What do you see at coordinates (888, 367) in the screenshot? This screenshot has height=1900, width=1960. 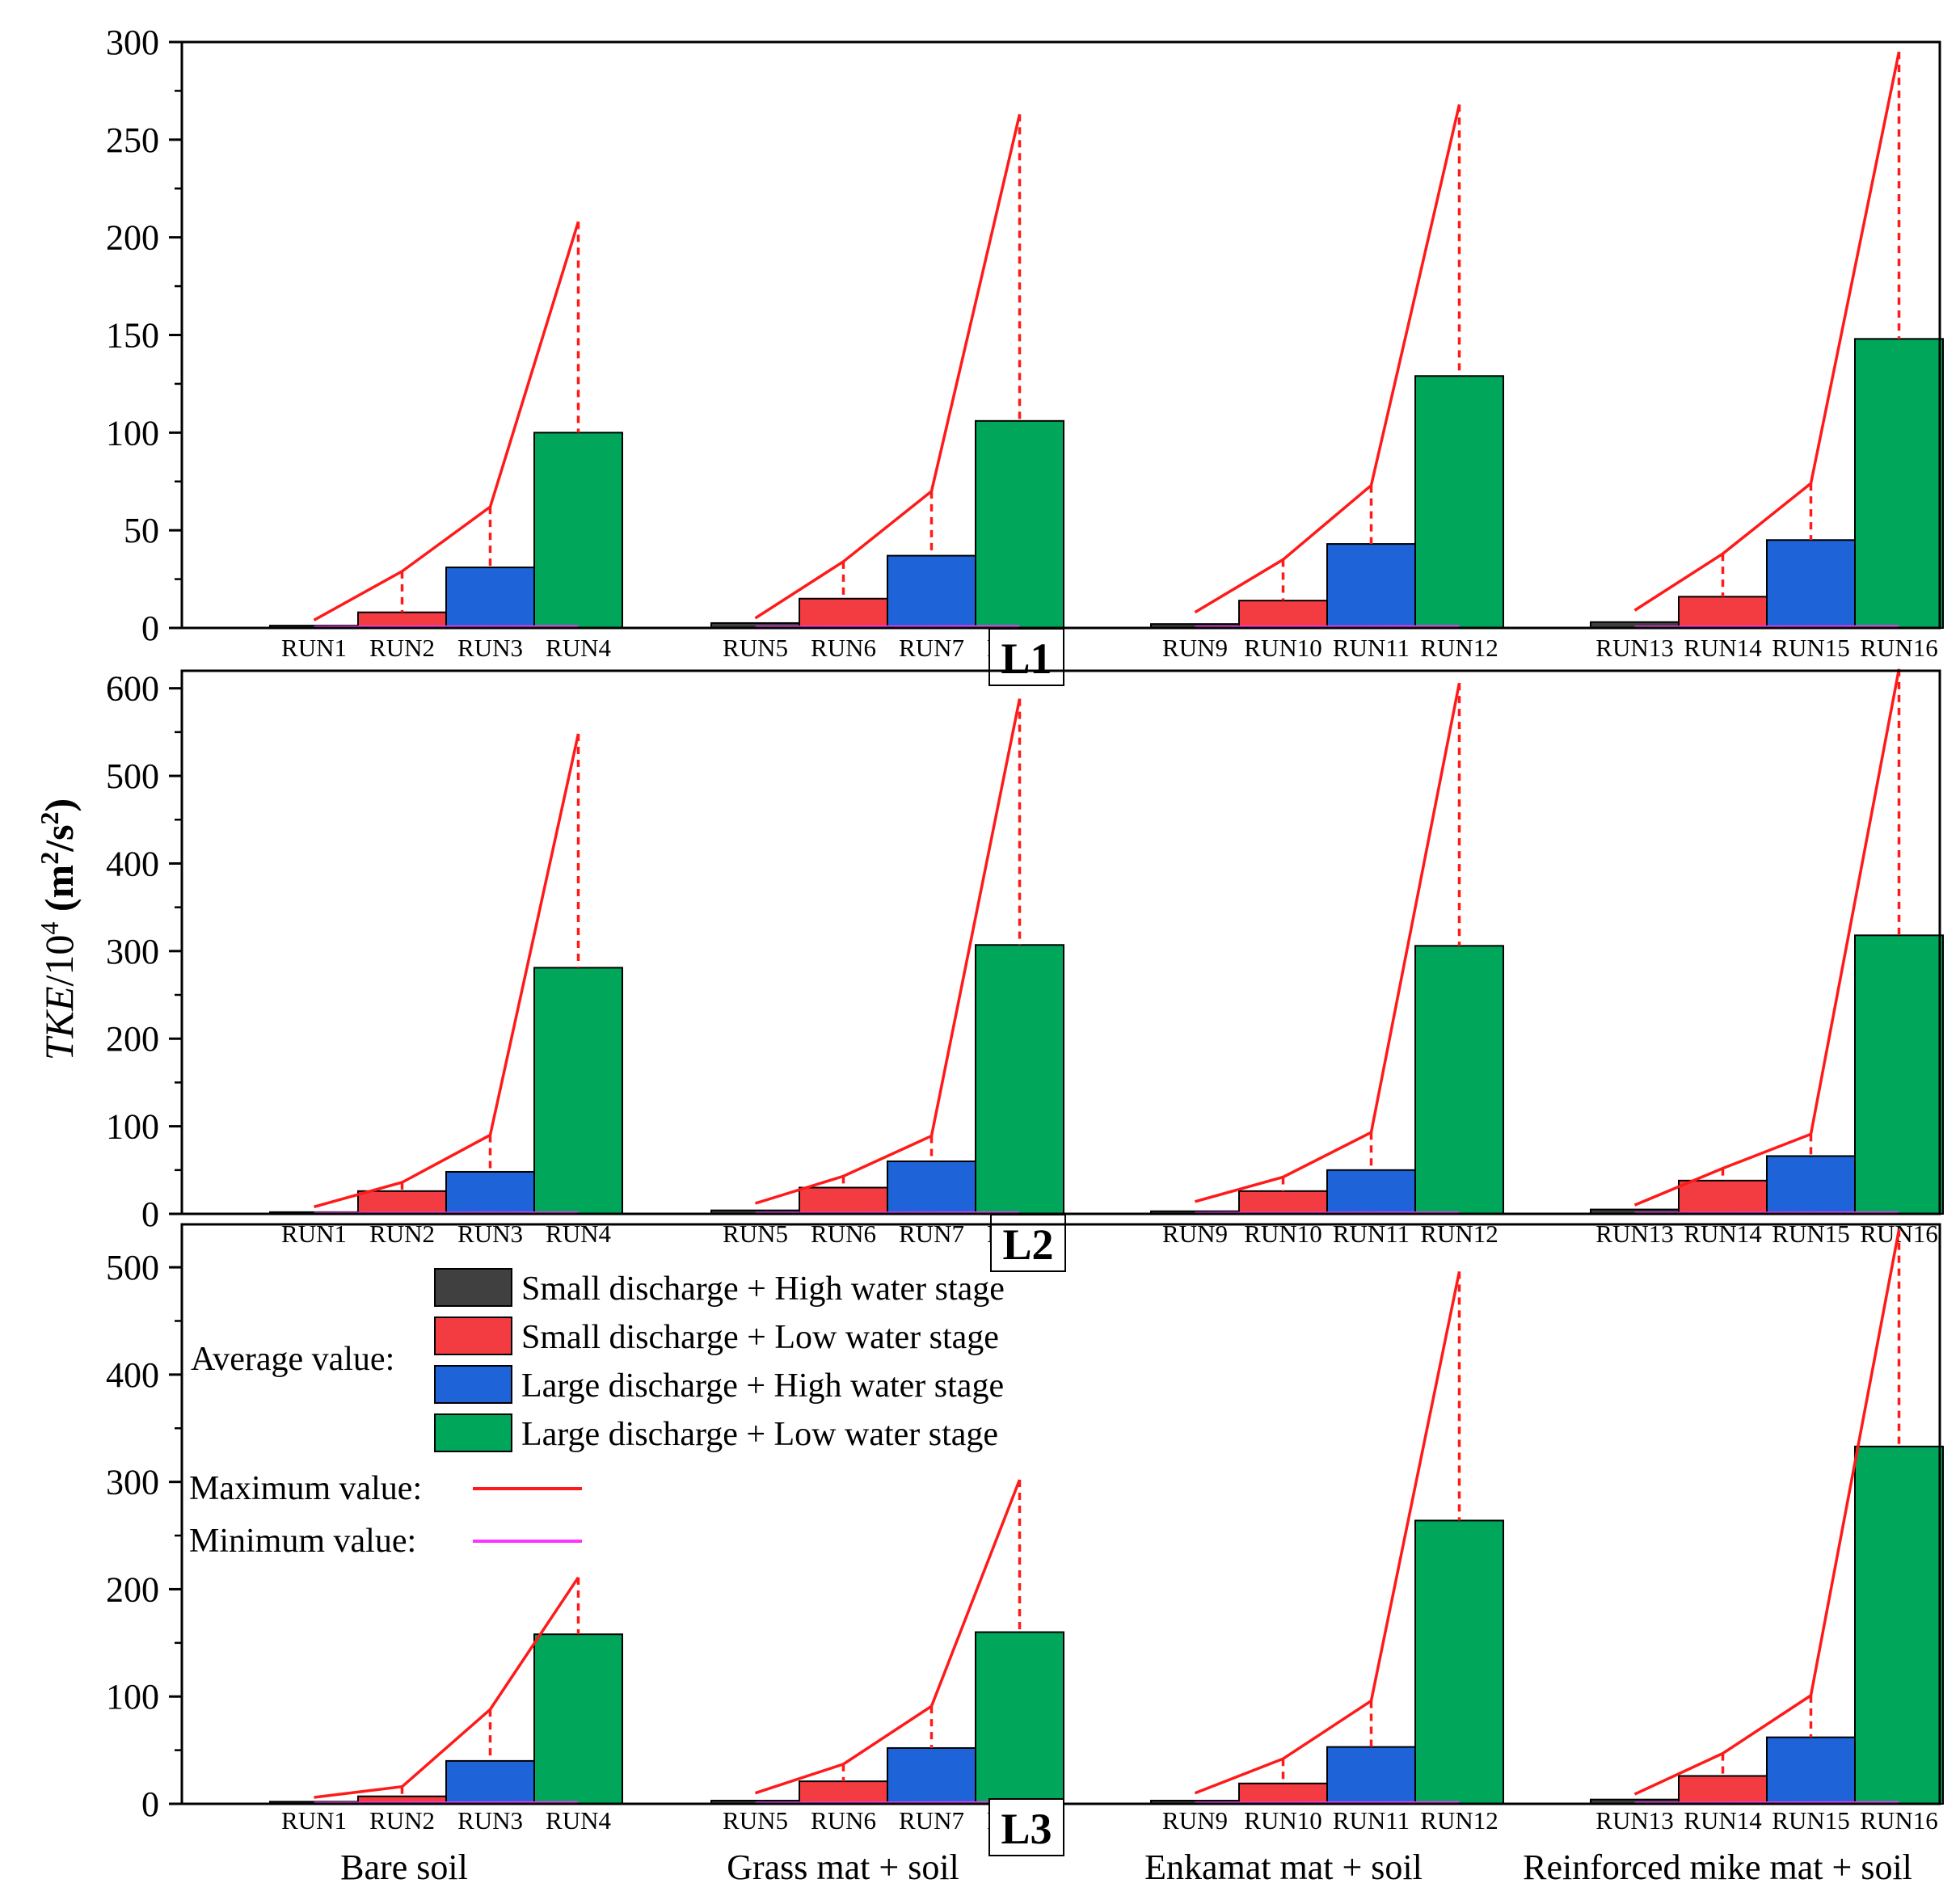 I see `max-line-L1-group2` at bounding box center [888, 367].